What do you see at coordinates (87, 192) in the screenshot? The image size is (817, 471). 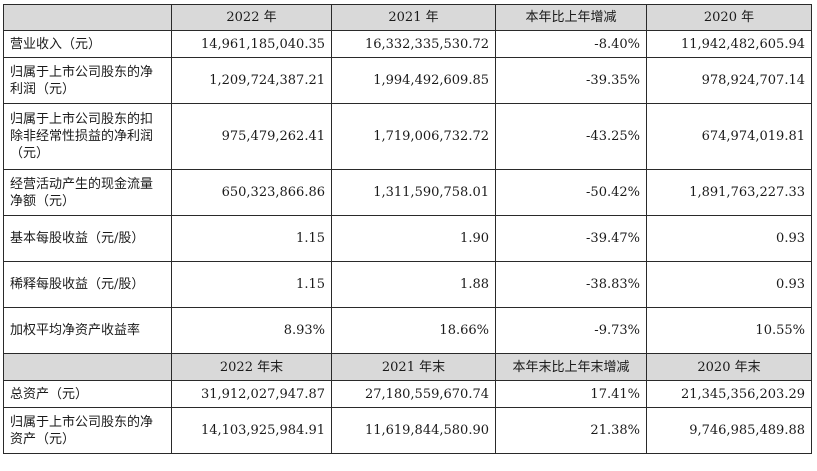 I see `row-label: 经营活动产生的现金流量净额（元）` at bounding box center [87, 192].